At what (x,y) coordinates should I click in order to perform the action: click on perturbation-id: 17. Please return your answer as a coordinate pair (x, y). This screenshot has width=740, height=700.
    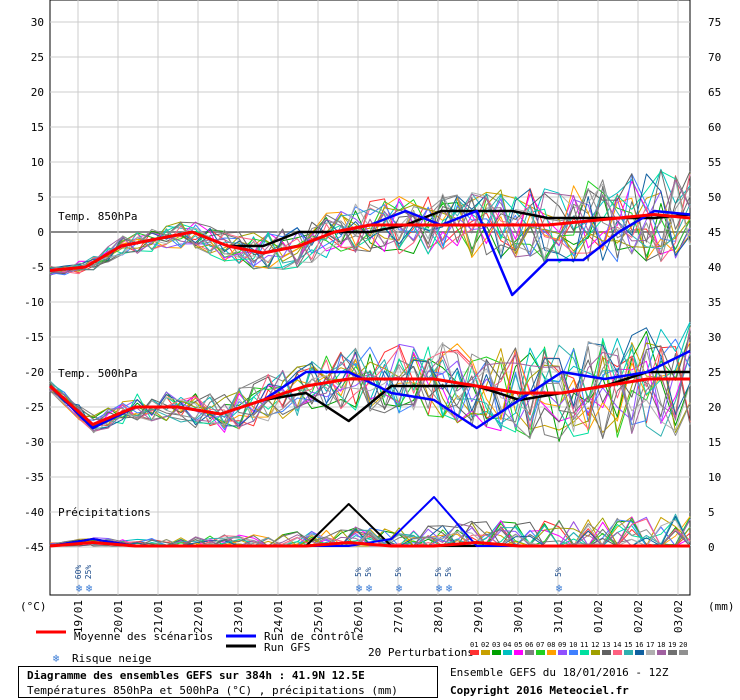
    Looking at the image, I should click on (650, 645).